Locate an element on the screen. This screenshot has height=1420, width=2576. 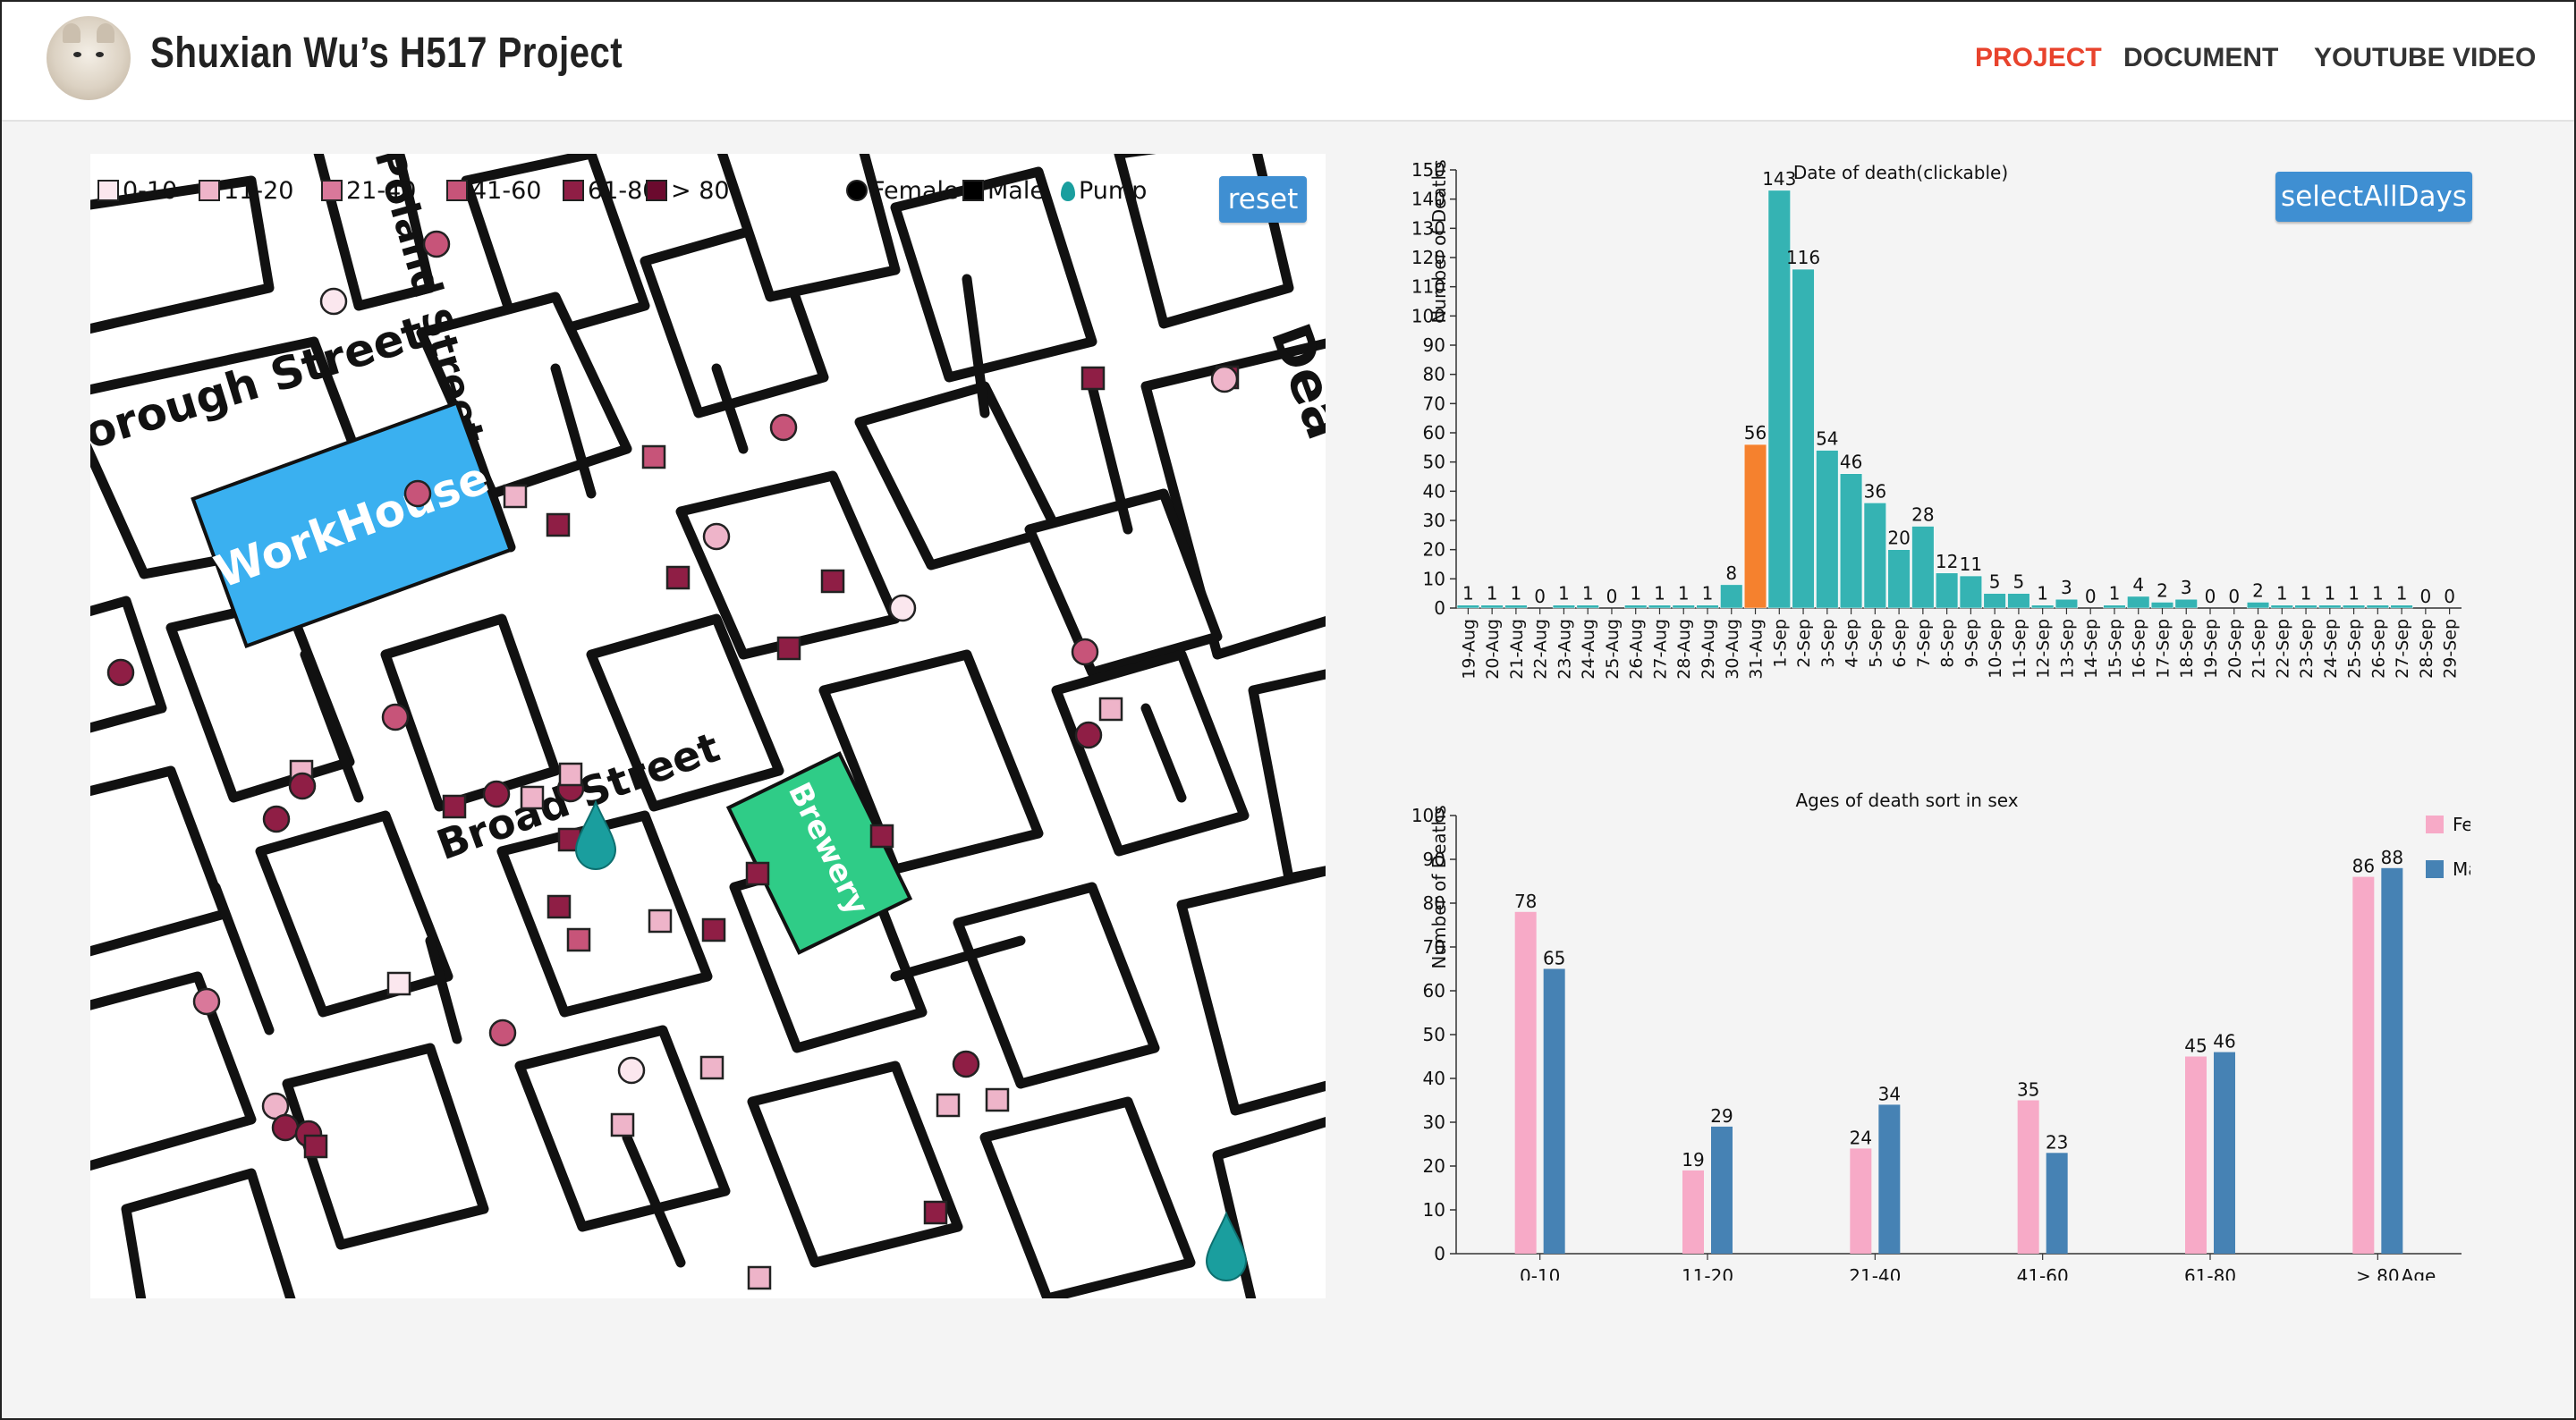
date-bar-26-Aug is located at coordinates (1636, 607).